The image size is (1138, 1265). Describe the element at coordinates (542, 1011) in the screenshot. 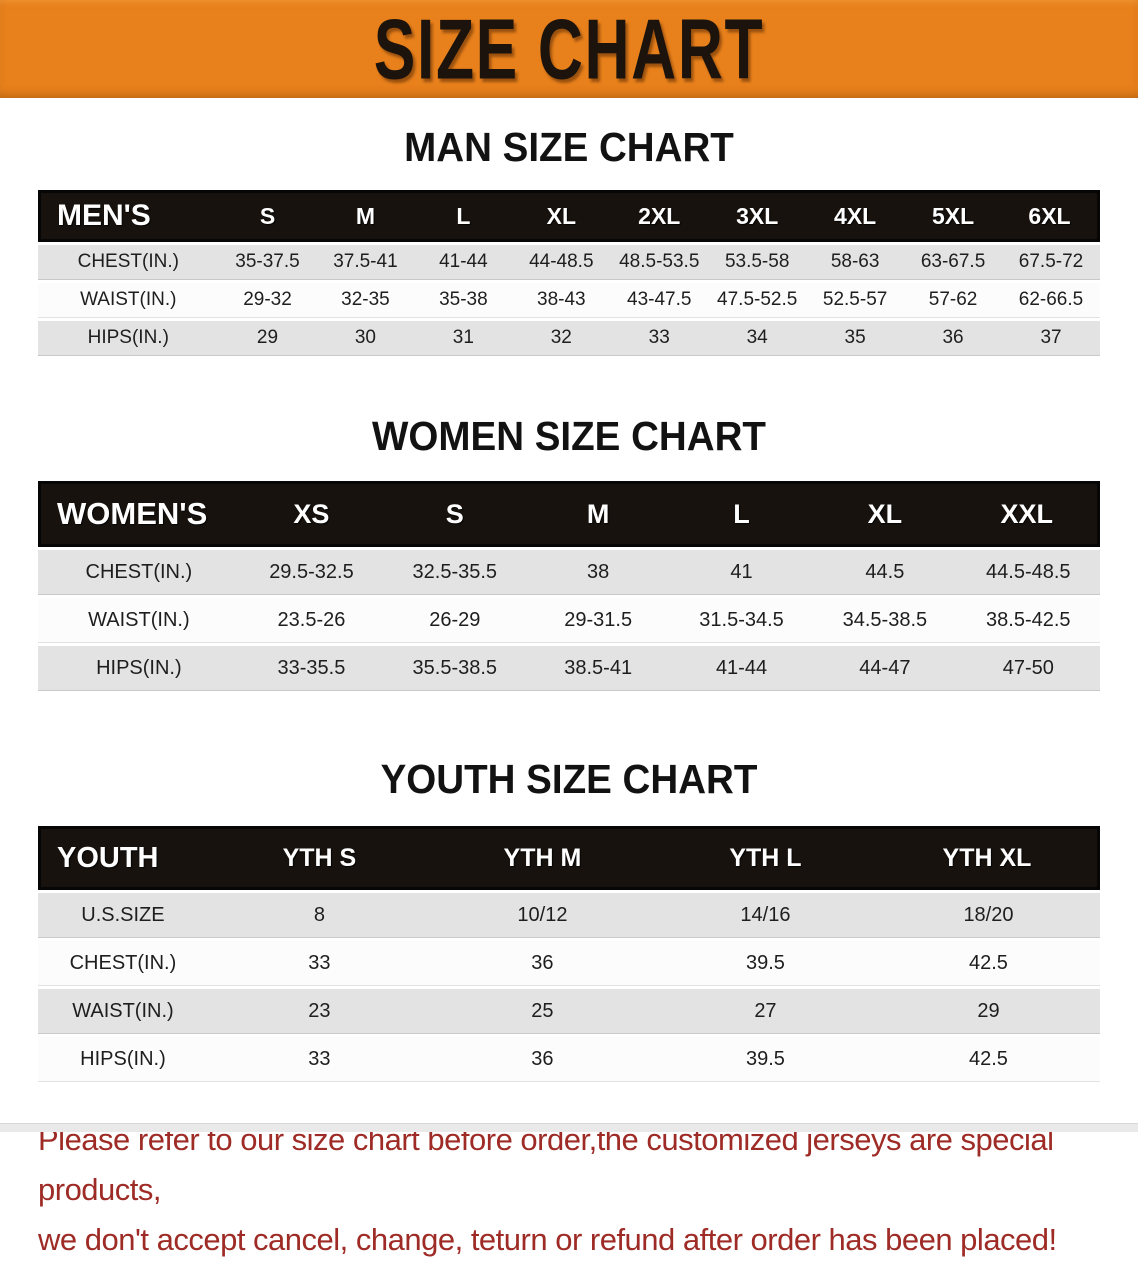

I see `size-value-cell: 25` at that location.